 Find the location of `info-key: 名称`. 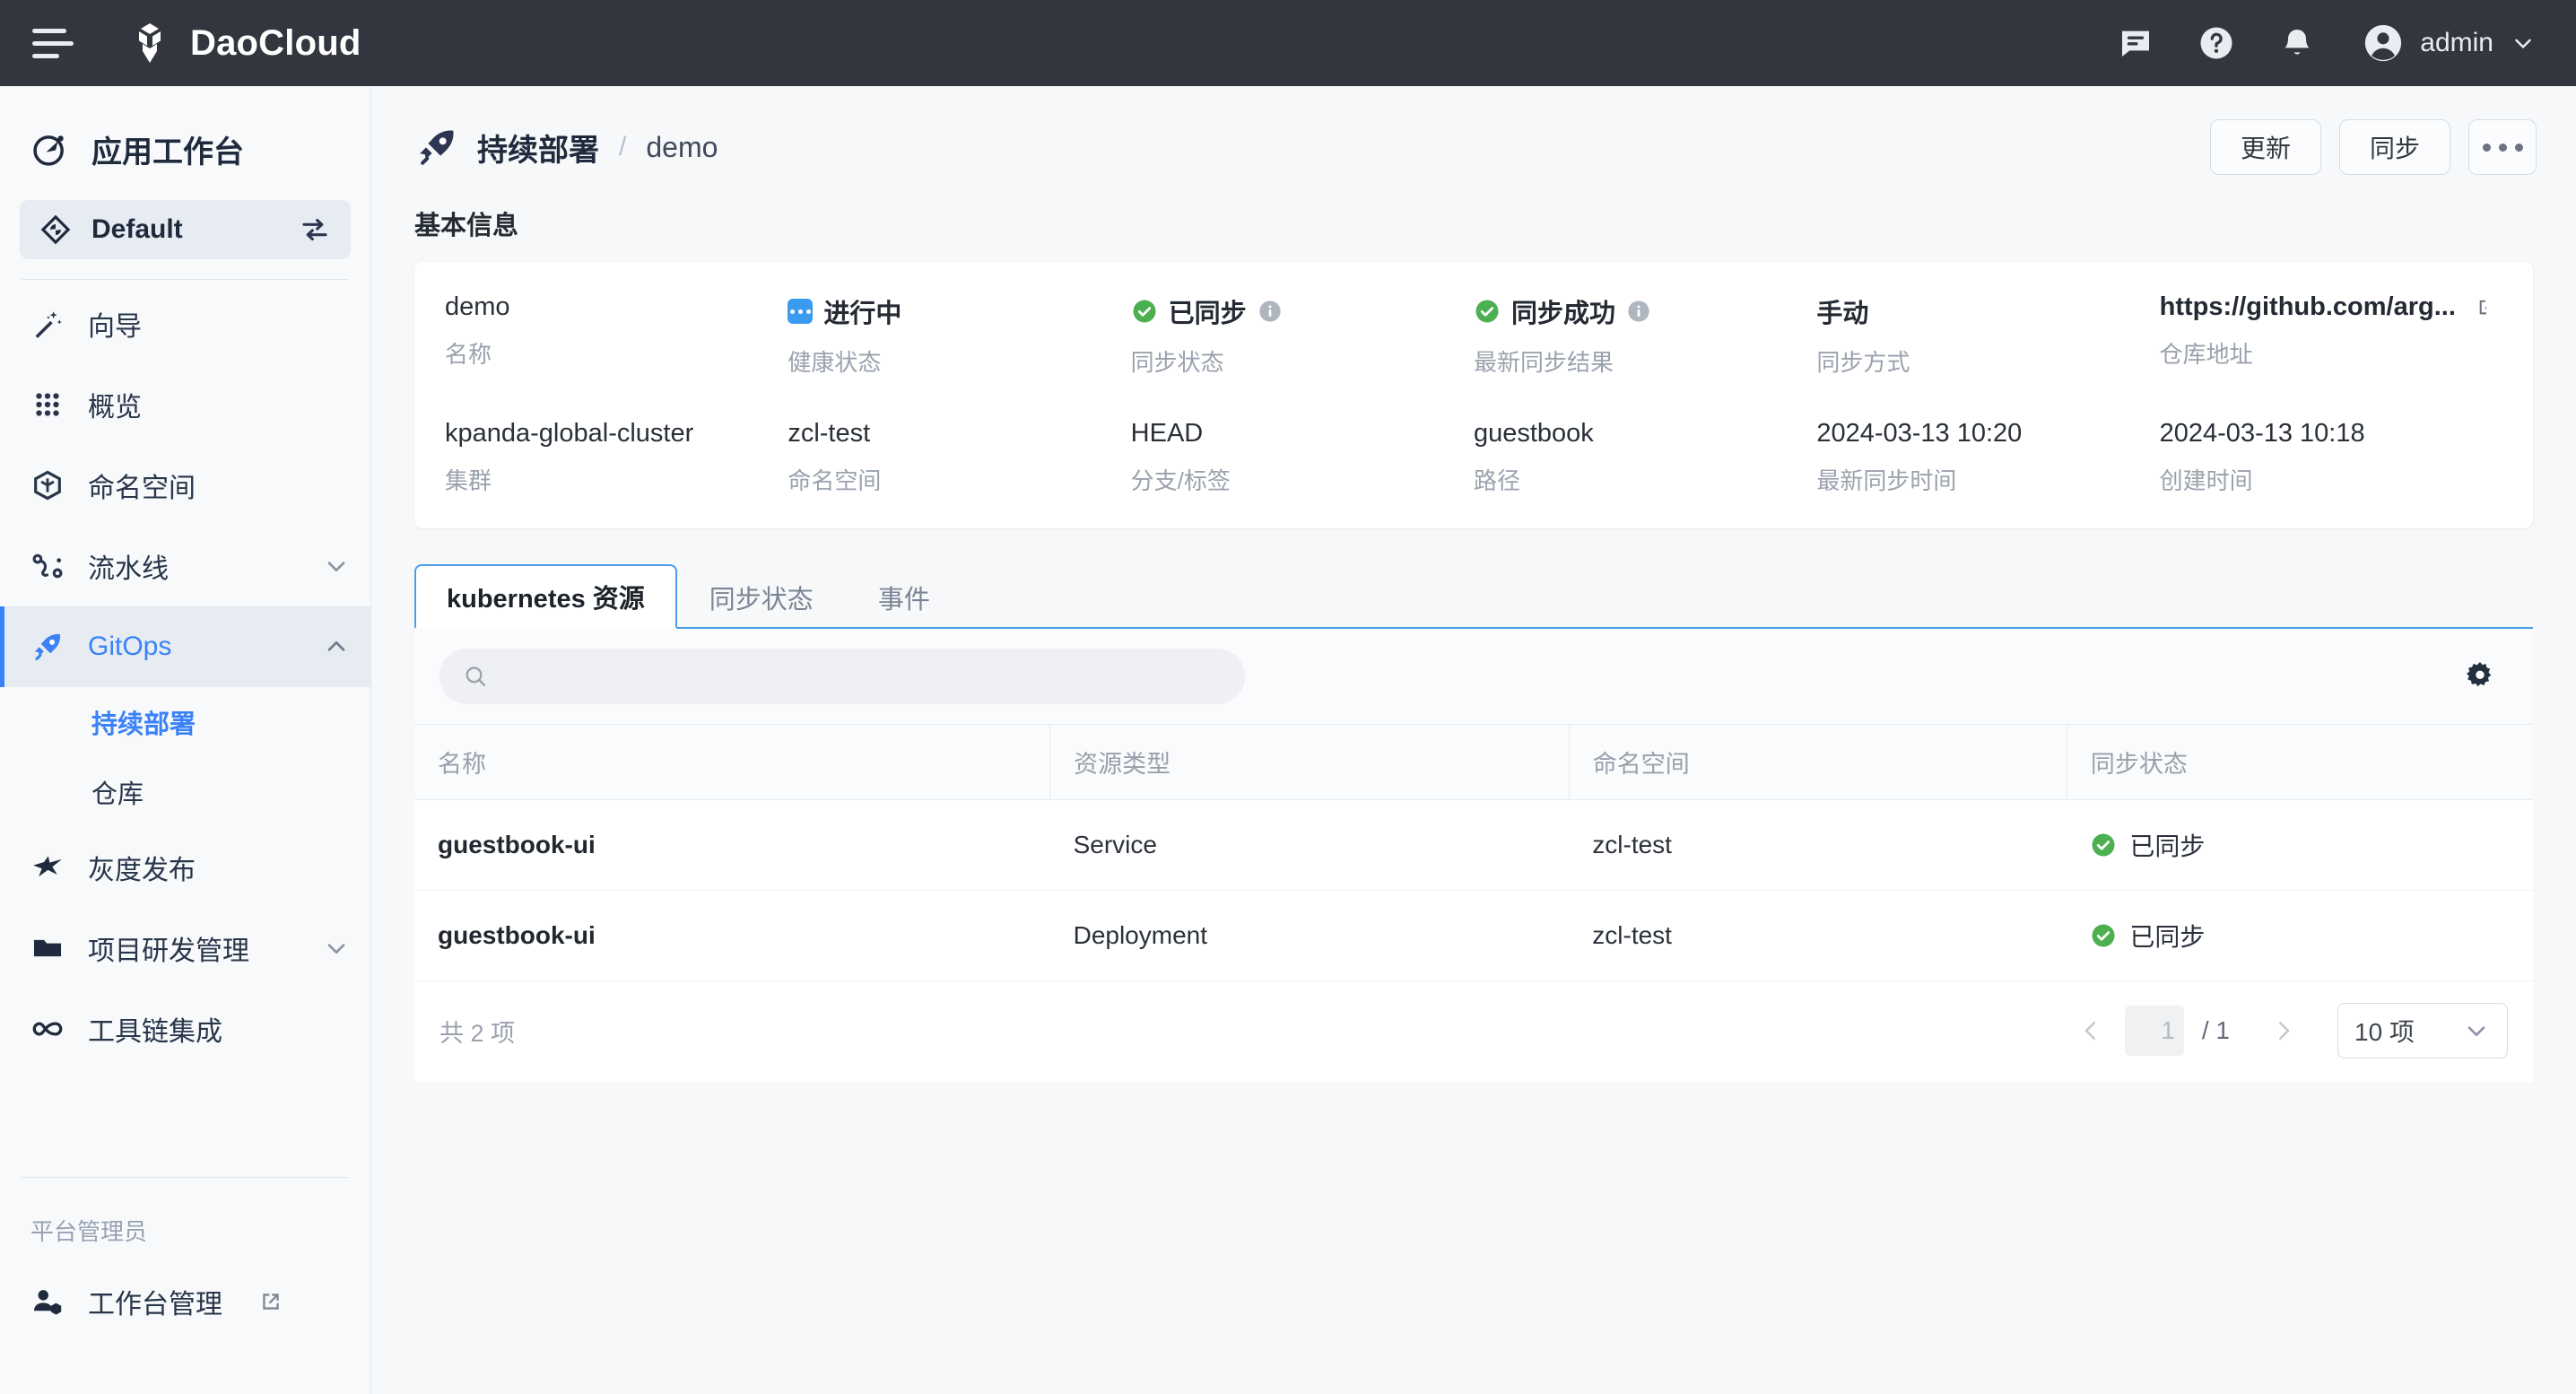

info-key: 名称 is located at coordinates (468, 354).